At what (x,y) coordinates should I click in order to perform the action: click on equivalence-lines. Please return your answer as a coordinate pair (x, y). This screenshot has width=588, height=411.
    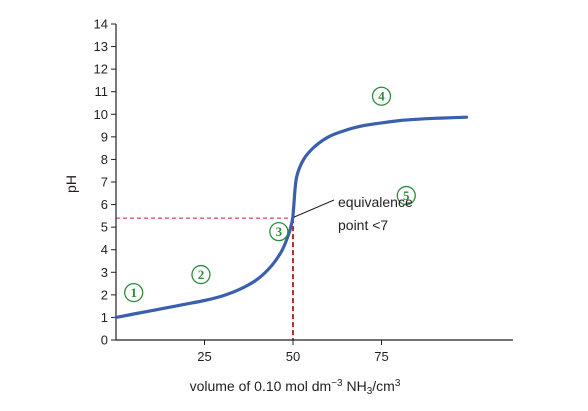
    Looking at the image, I should click on (205, 278).